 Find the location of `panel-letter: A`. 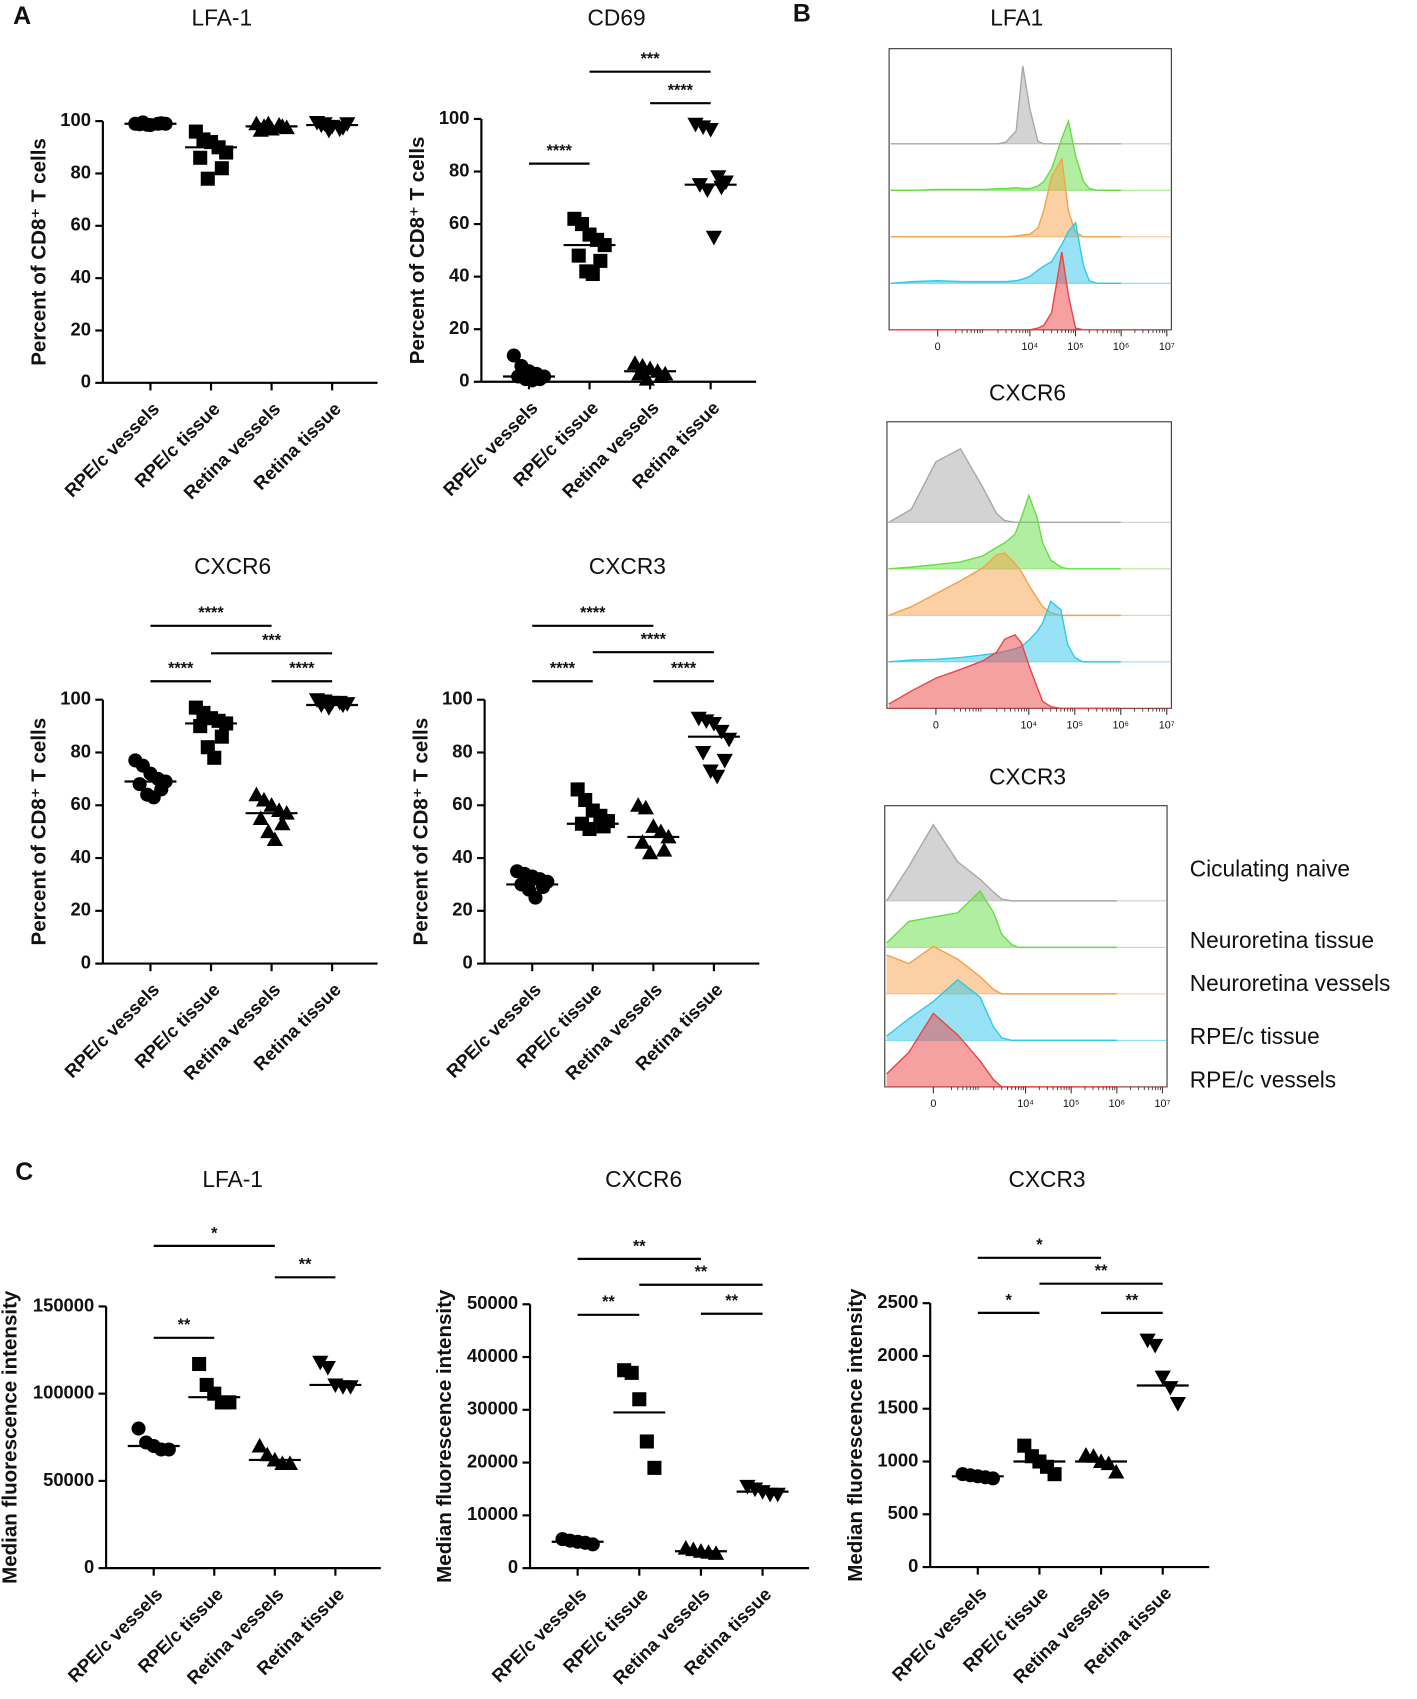

panel-letter: A is located at coordinates (22, 16).